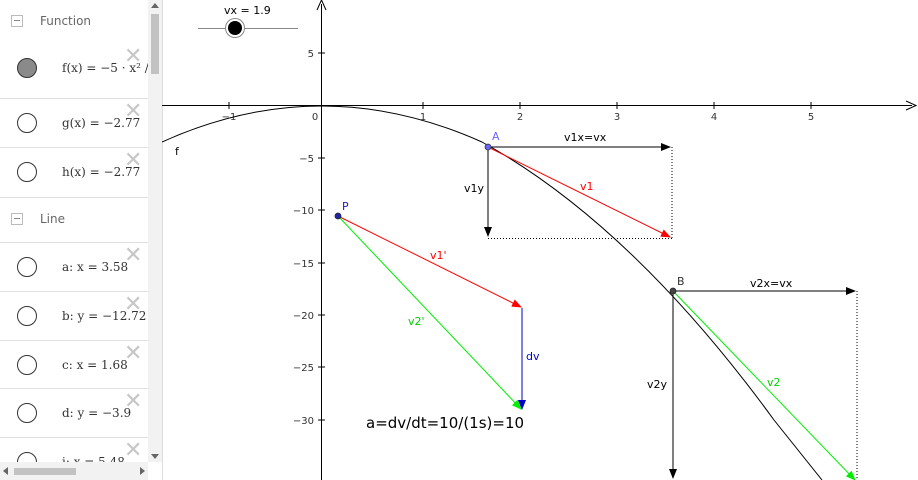  I want to click on algebra-row-h: h(x) = −2.77 ✕, so click(74, 172).